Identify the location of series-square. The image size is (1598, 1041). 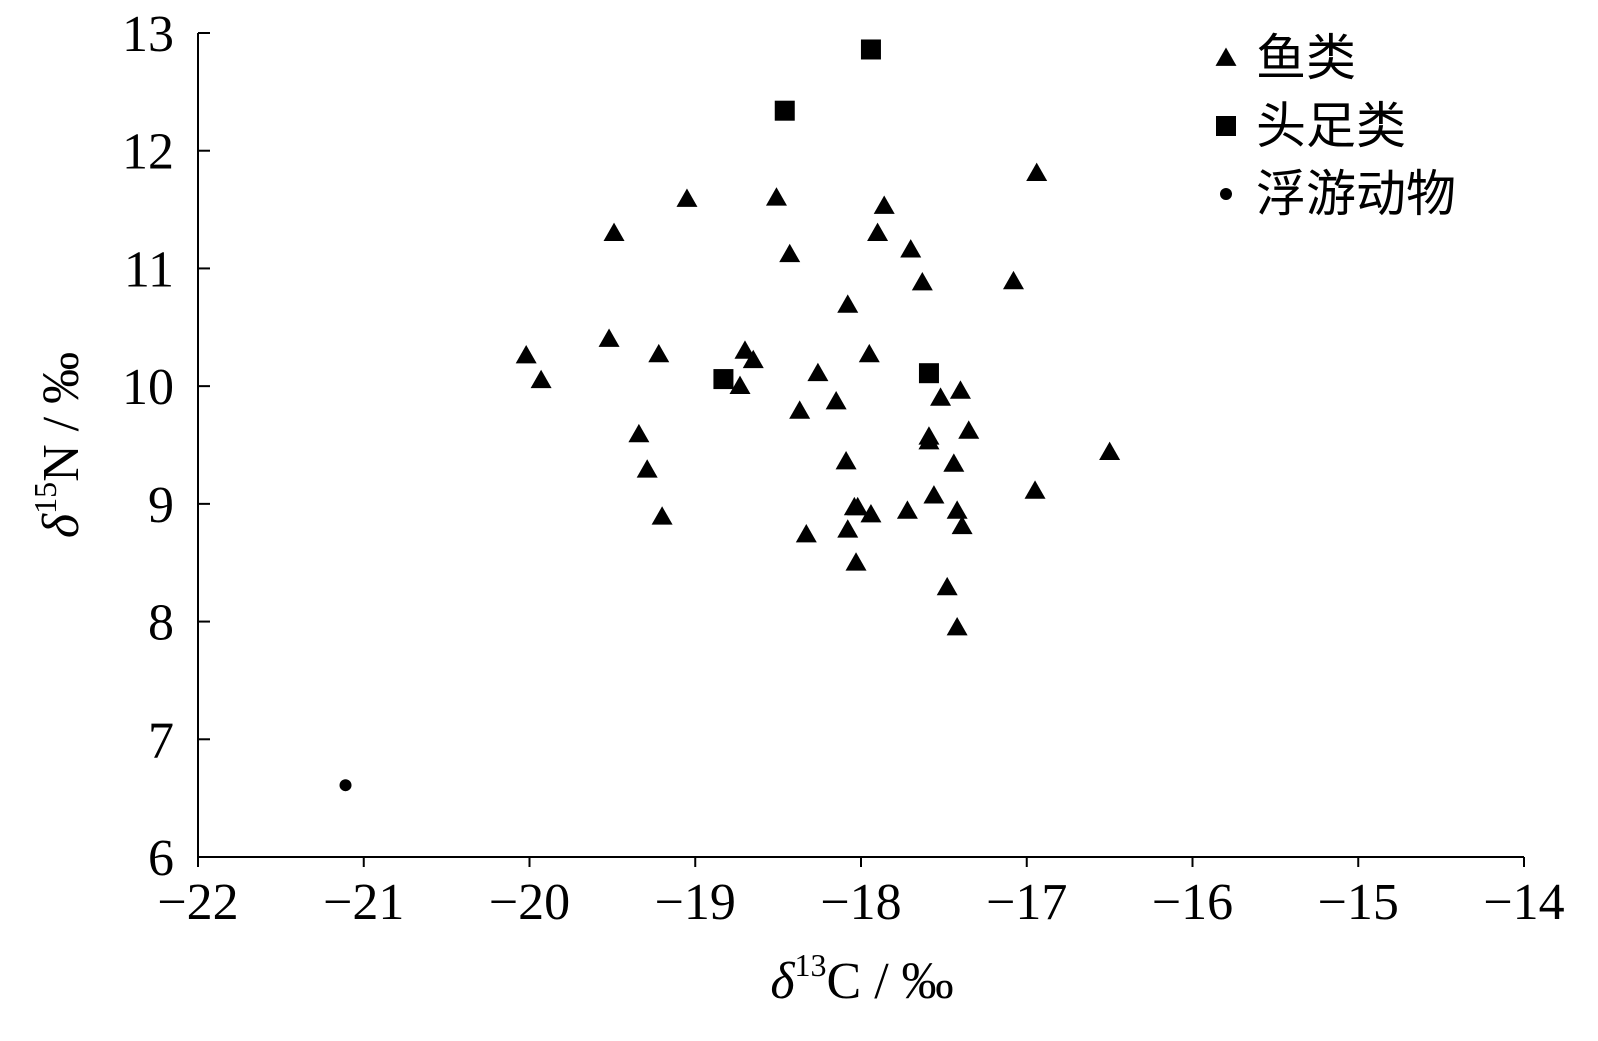
(826, 214).